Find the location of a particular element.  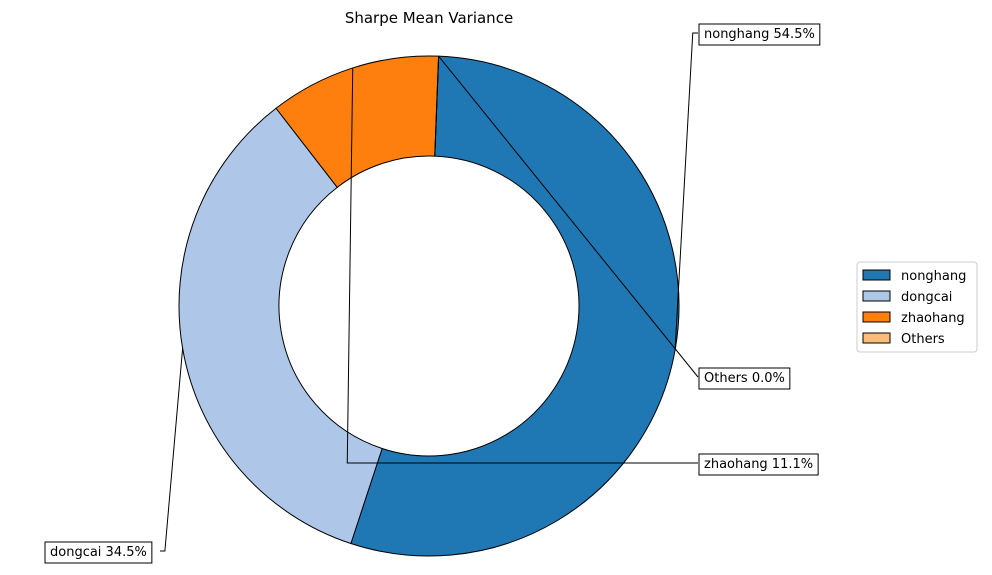

legend-label-zhaohang: zhaohang is located at coordinates (933, 318).